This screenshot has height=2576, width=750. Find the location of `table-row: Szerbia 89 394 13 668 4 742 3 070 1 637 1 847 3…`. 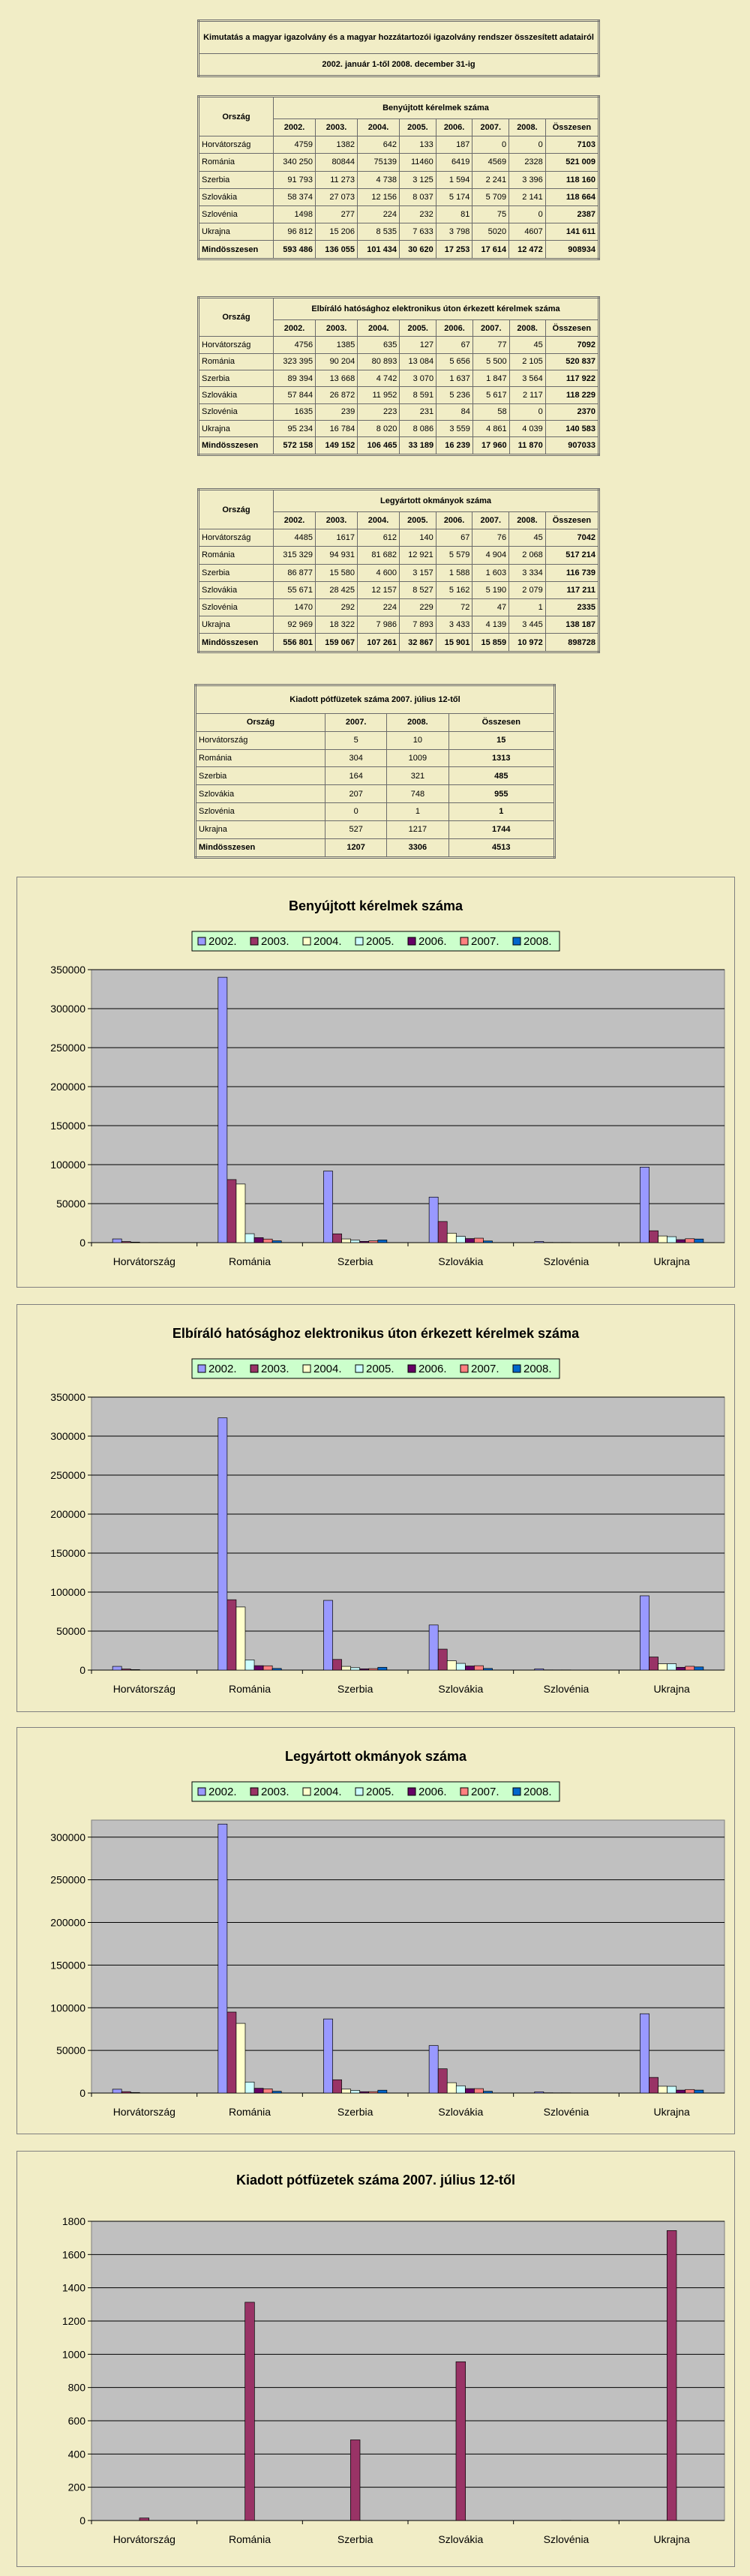

table-row: Szerbia 89 394 13 668 4 742 3 070 1 637 1 847 3… is located at coordinates (399, 379).